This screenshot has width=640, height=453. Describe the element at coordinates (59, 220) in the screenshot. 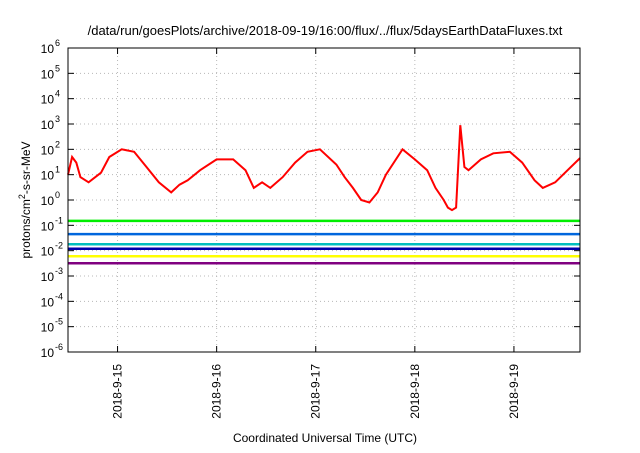

I see `y-tick-exponent: -1` at that location.